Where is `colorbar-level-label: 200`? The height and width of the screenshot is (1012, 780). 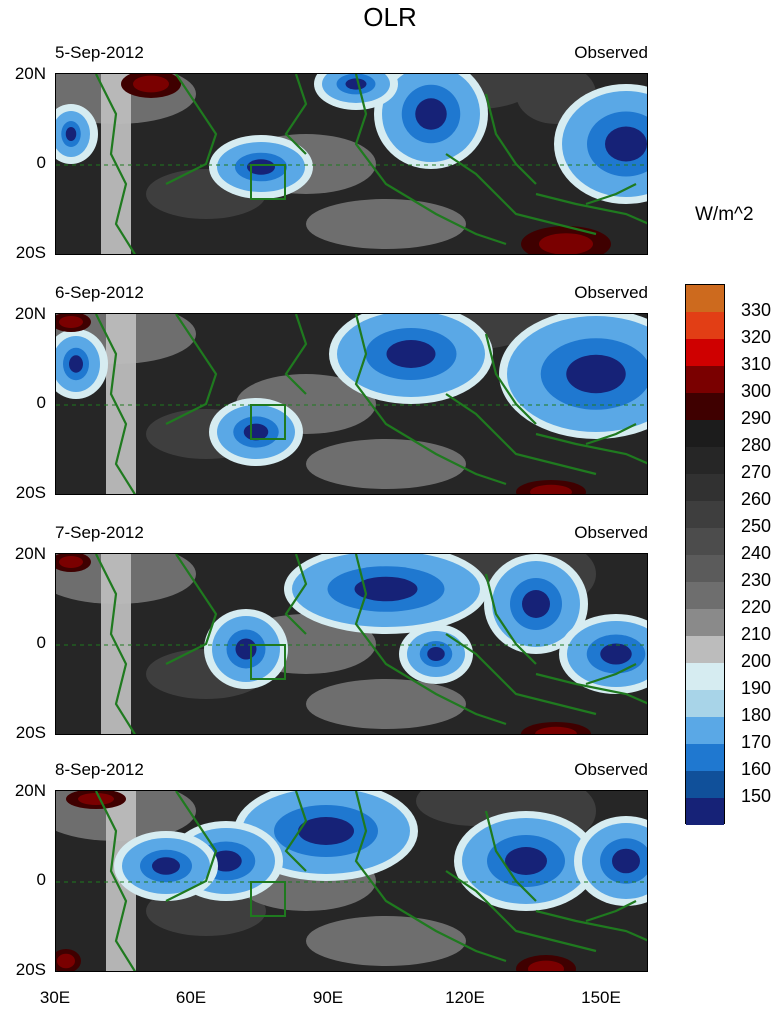 colorbar-level-label: 200 is located at coordinates (756, 661).